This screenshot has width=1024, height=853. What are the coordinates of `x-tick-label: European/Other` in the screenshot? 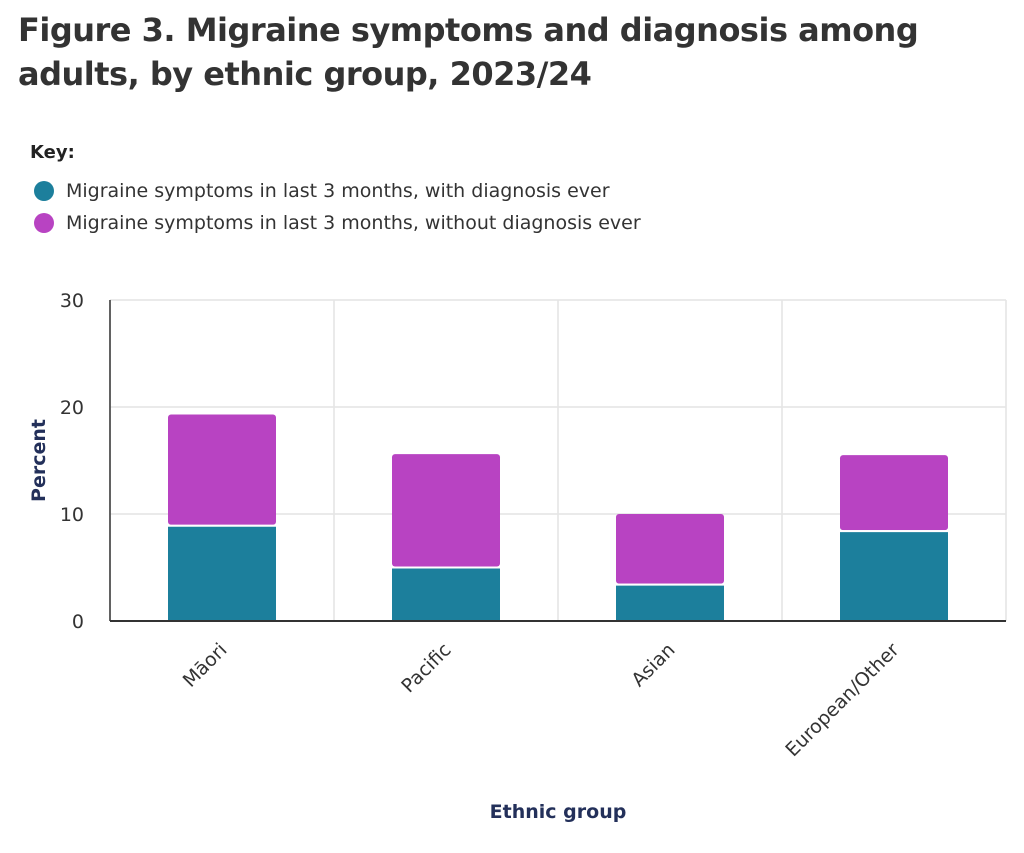 It's located at (842, 700).